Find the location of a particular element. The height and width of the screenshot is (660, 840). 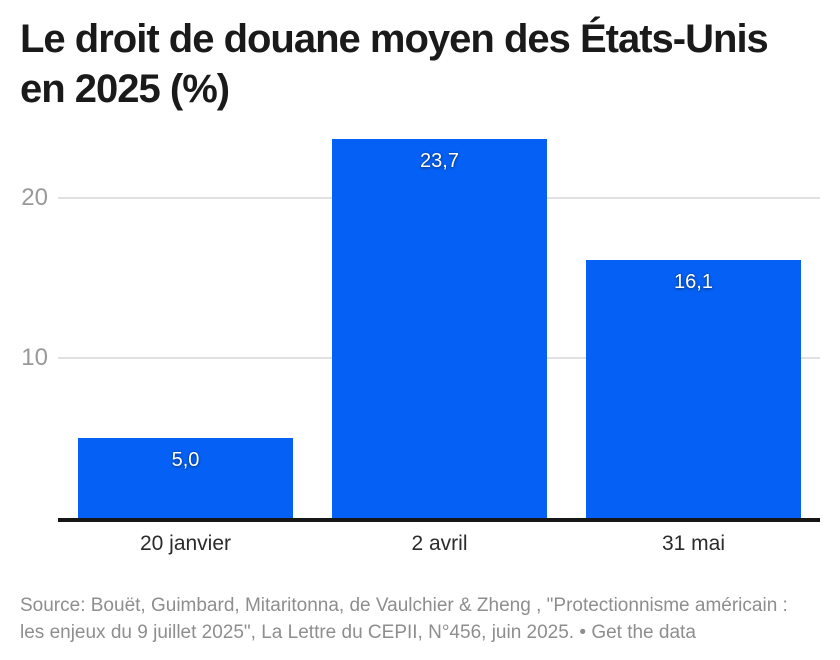

x-tick-label: 20 janvier is located at coordinates (185, 543).